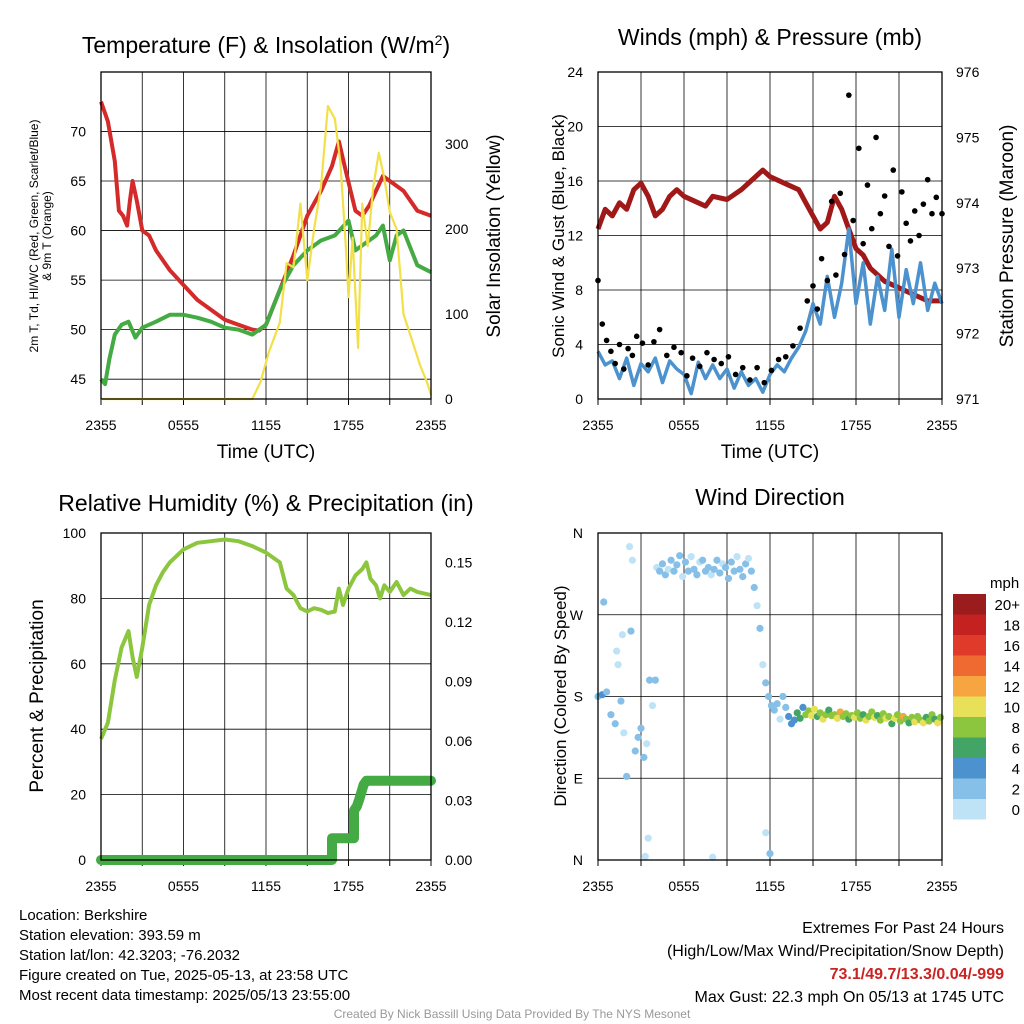 This screenshot has height=1024, width=1024. What do you see at coordinates (770, 37) in the screenshot?
I see `chart-title: Winds (mph) & Pressure (mb)` at bounding box center [770, 37].